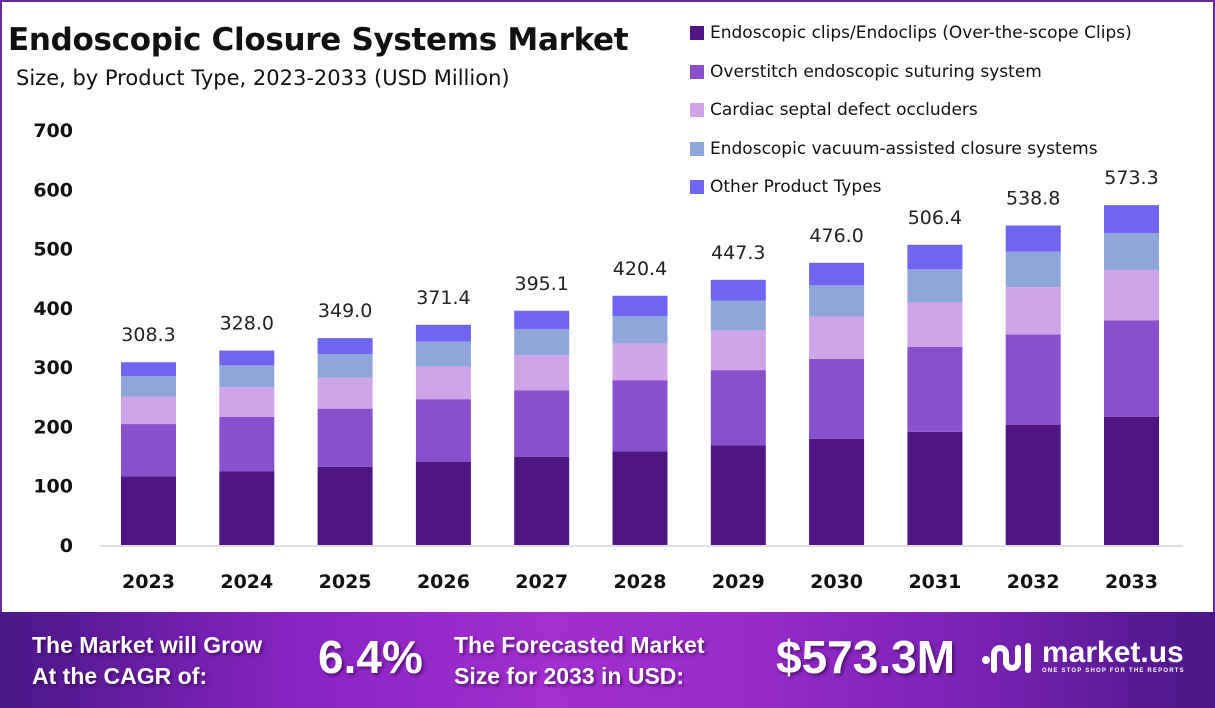  What do you see at coordinates (345, 422) in the screenshot?
I see `bar-stack: 349.0` at bounding box center [345, 422].